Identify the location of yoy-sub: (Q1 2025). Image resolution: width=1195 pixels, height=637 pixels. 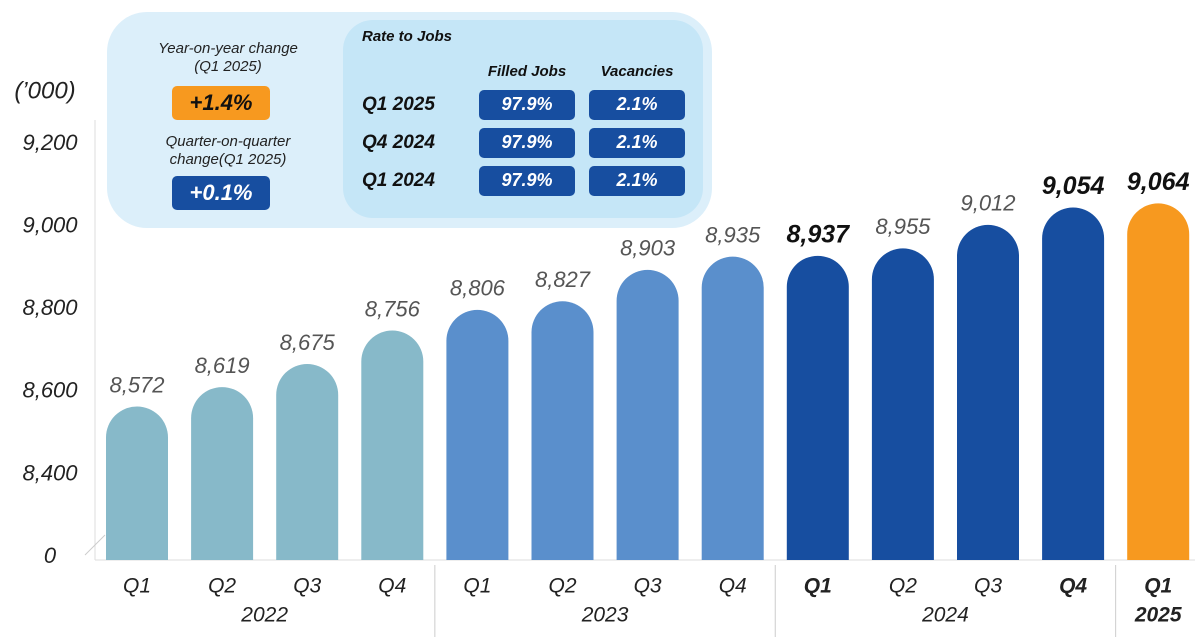
(228, 66).